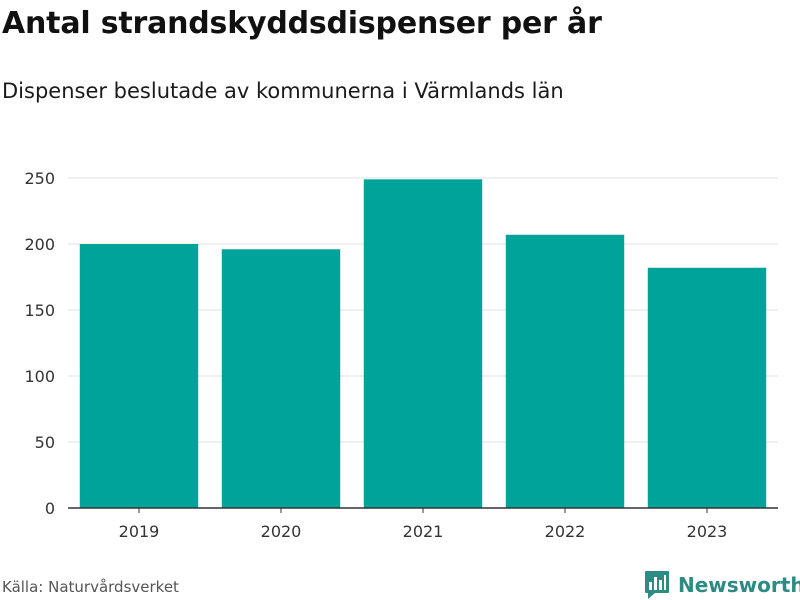  I want to click on bar-chart-speech-bubble-icon, so click(657, 585).